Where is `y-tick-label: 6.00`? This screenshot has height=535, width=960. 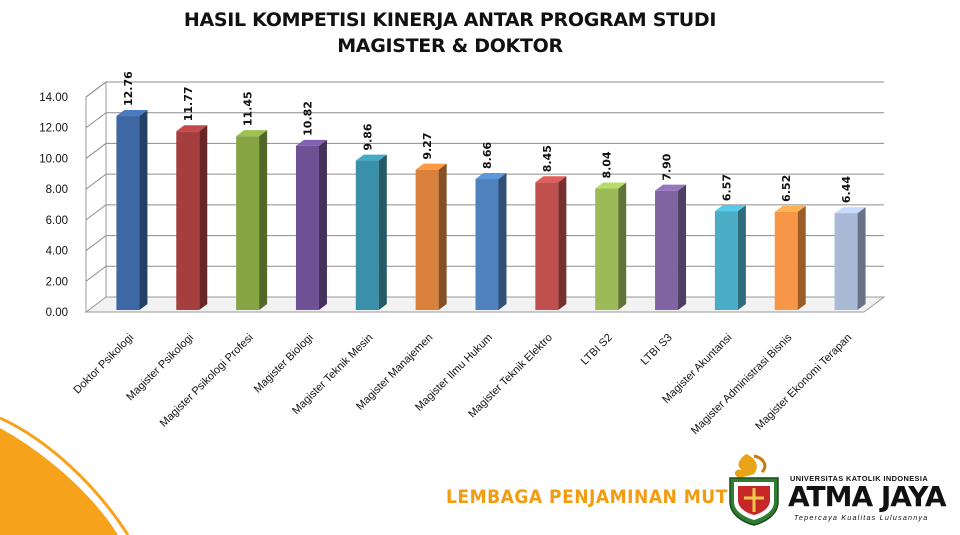 y-tick-label: 6.00 is located at coordinates (57, 221).